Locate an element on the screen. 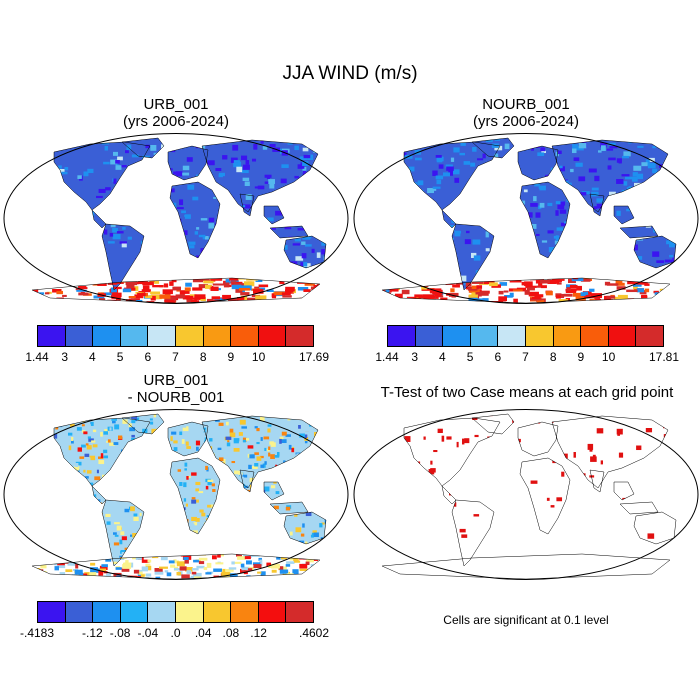 This screenshot has height=700, width=700. colorbar-tick-label: .0 is located at coordinates (175, 633).